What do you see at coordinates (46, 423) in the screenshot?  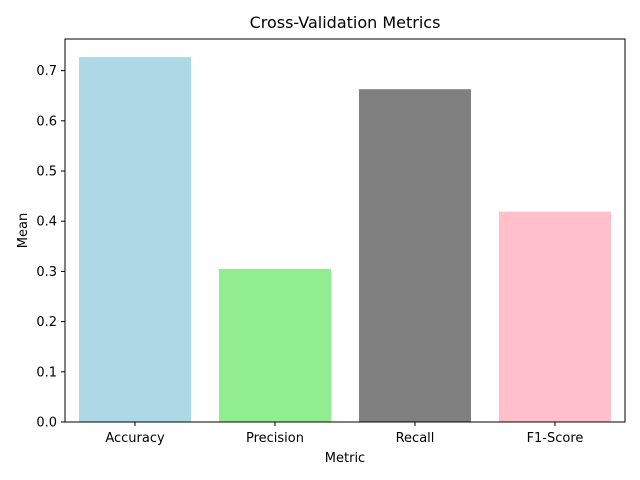 I see `y-tick-label: 0.0` at bounding box center [46, 423].